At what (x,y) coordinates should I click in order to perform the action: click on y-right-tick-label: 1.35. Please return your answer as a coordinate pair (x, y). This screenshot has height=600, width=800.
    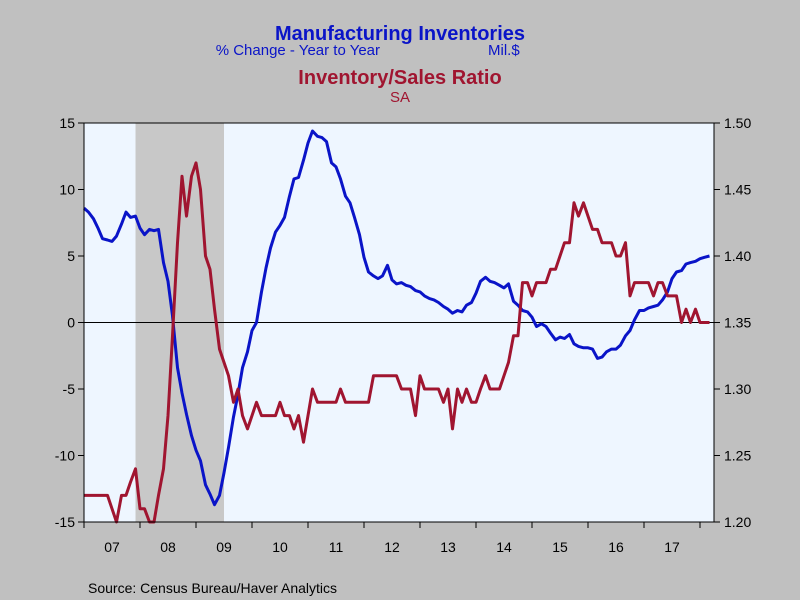
    Looking at the image, I should click on (737, 323).